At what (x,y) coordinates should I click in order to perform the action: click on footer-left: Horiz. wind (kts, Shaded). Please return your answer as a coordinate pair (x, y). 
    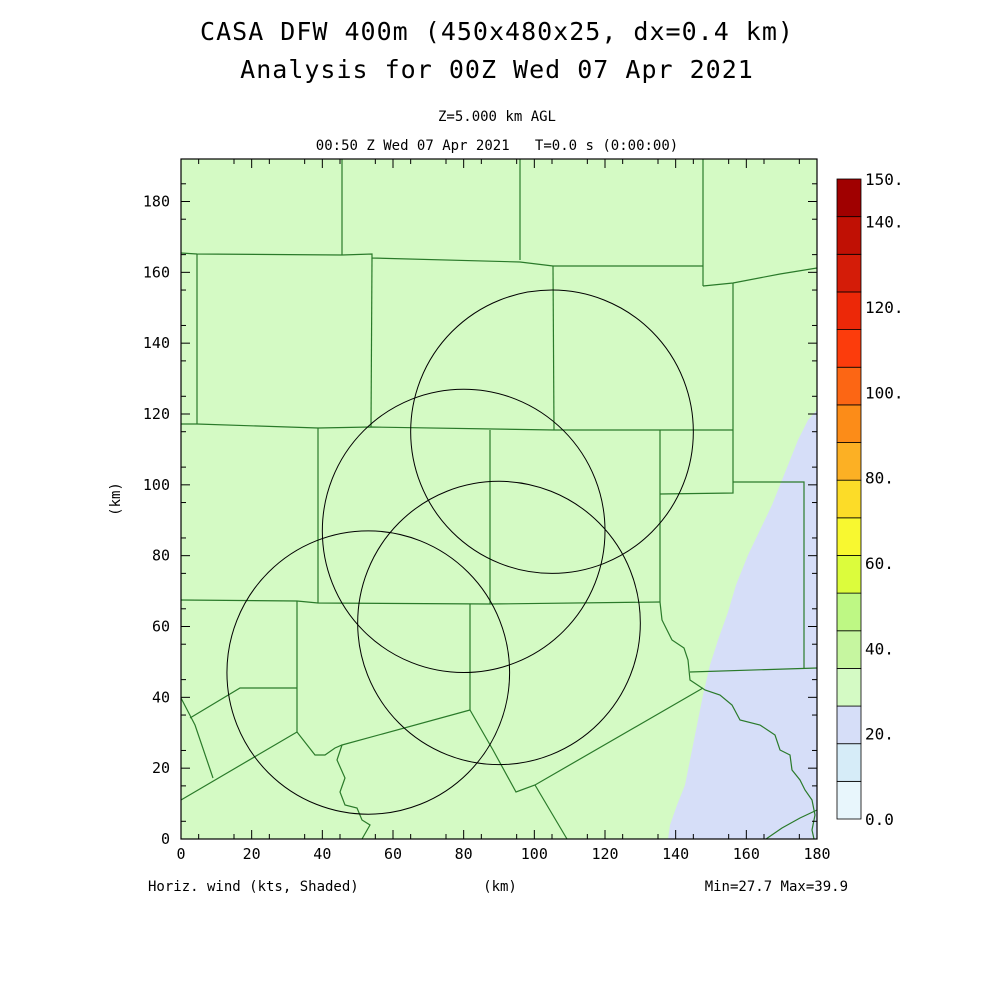
    Looking at the image, I should click on (253, 887).